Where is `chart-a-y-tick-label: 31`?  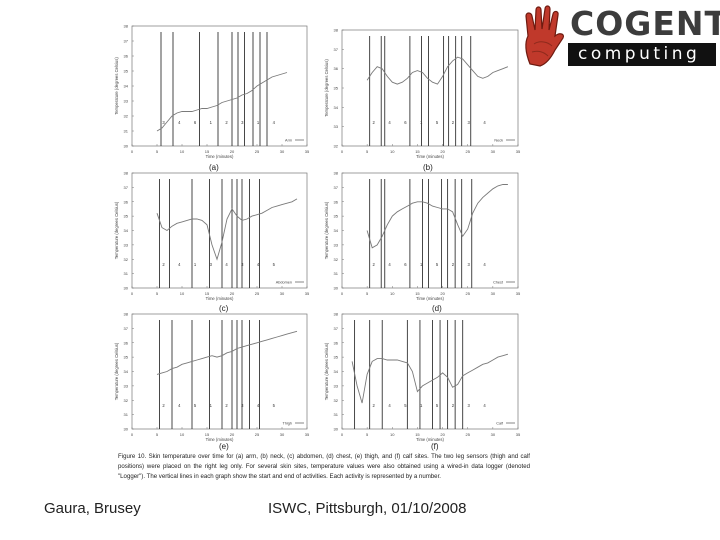
chart-a-y-tick-label: 31 is located at coordinates (126, 131).